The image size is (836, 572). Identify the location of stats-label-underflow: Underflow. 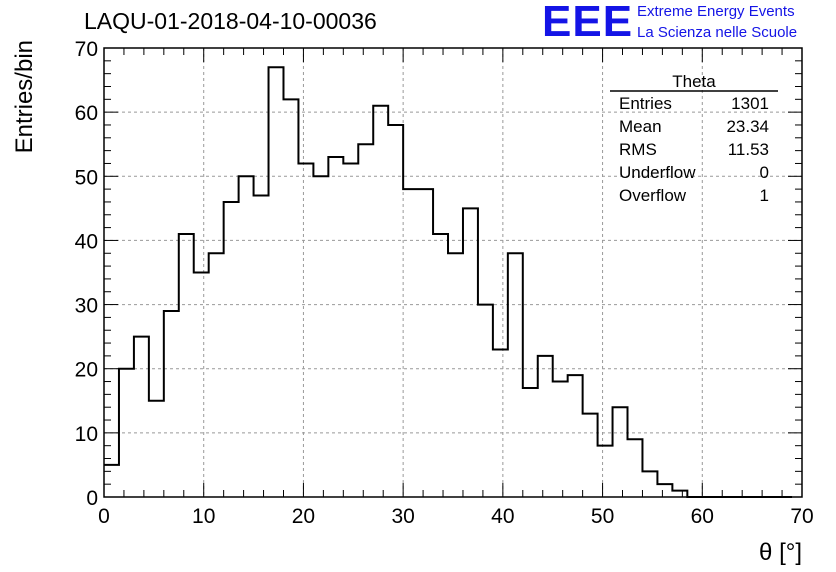
(657, 172).